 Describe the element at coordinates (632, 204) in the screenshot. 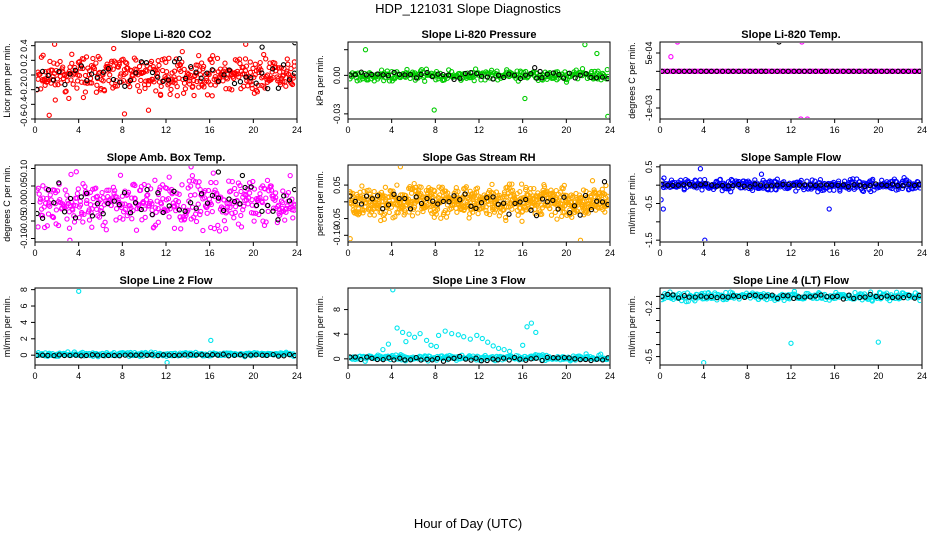

I see `y-axis-label: ml/min per min.` at that location.